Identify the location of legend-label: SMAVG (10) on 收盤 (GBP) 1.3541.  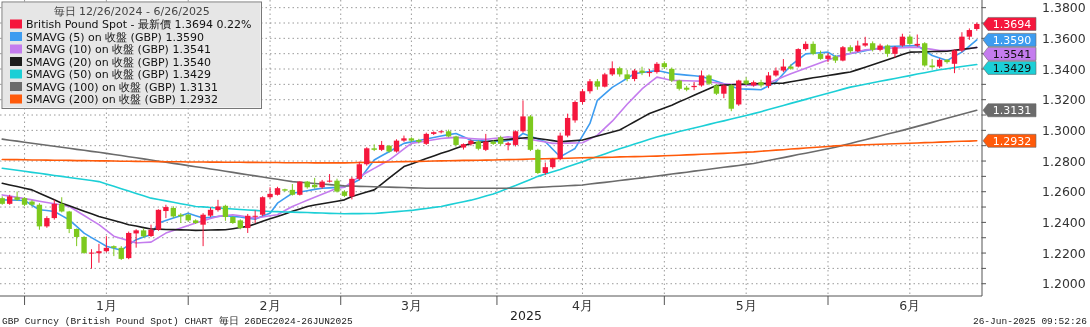
(118, 49).